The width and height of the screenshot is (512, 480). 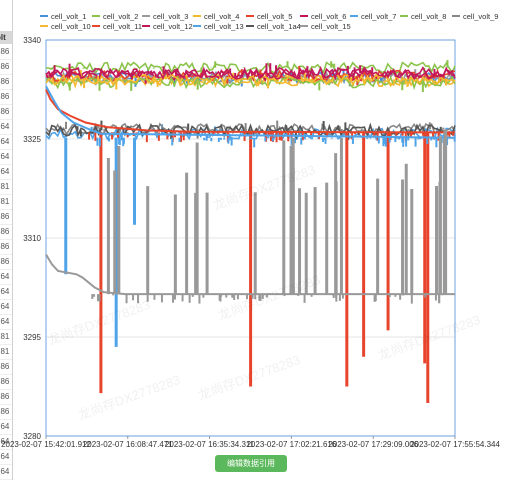 I want to click on legend-label: cell_volt_7, so click(x=378, y=16).